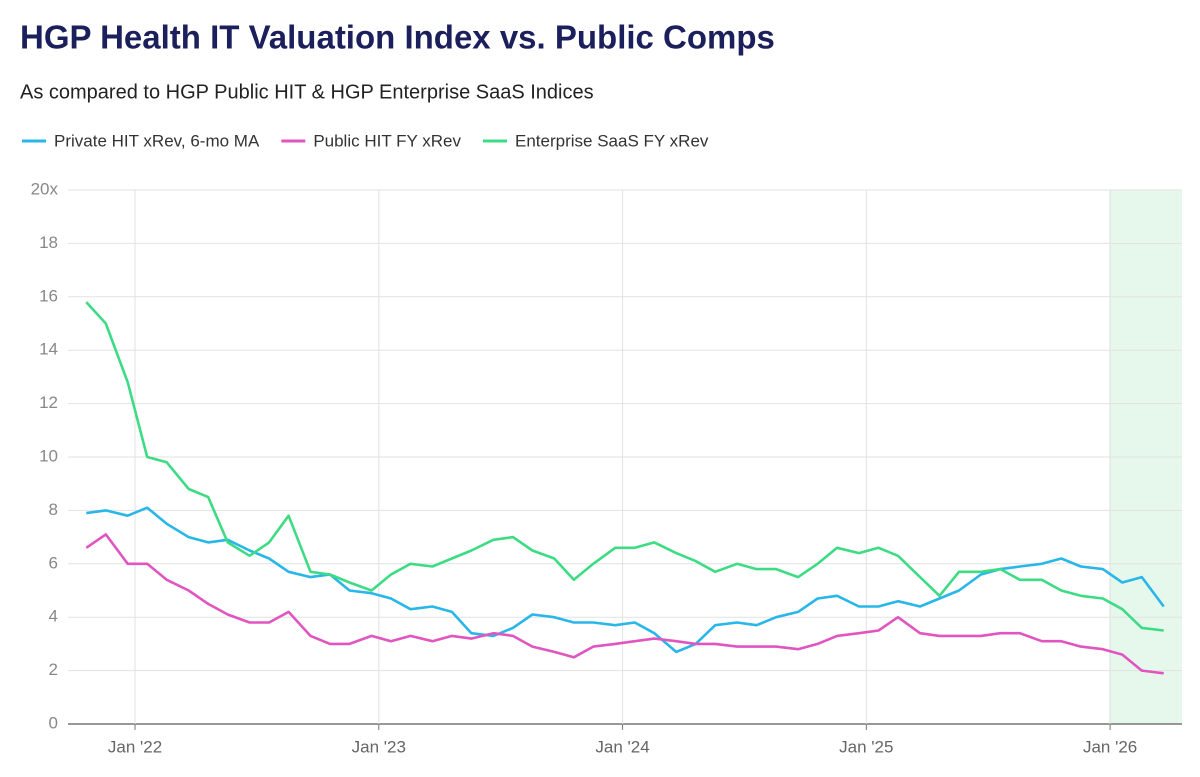 This screenshot has height=777, width=1200. What do you see at coordinates (622, 746) in the screenshot?
I see `x-tick-label: Jan '24` at bounding box center [622, 746].